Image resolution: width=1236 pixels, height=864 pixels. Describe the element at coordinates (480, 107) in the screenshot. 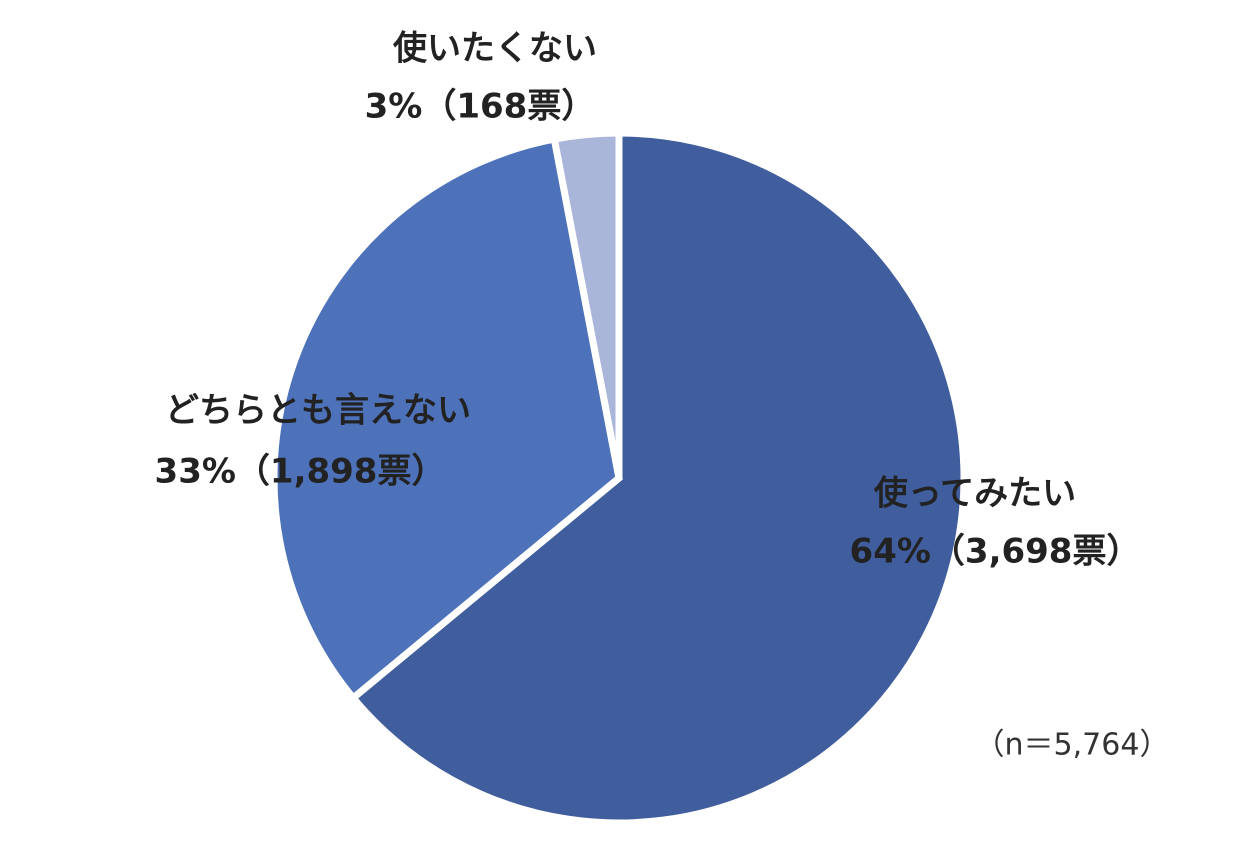

I see `value-label: 3%（168票）` at that location.